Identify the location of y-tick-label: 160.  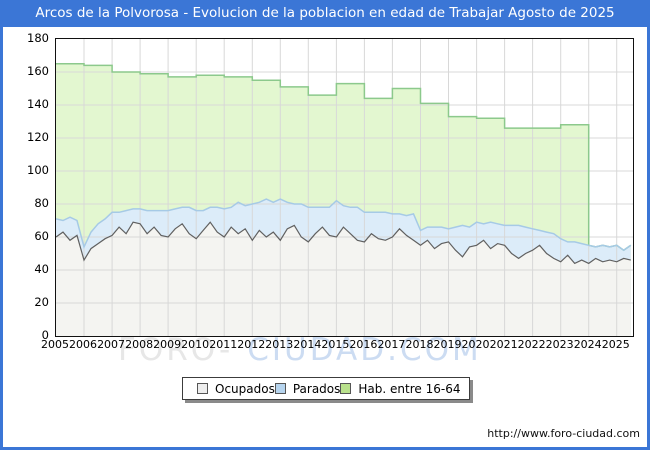
(38, 71).